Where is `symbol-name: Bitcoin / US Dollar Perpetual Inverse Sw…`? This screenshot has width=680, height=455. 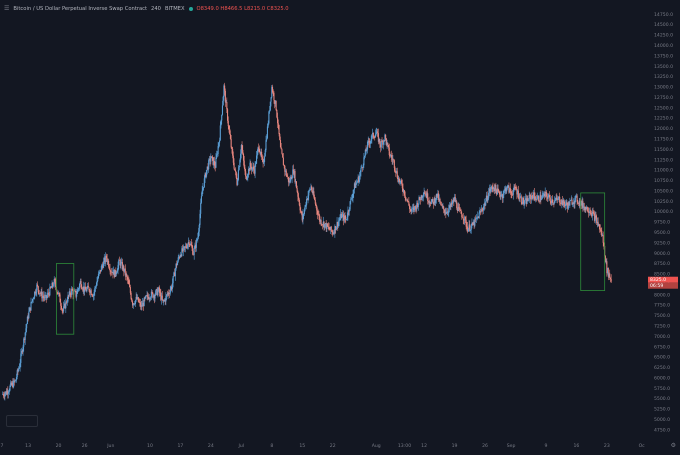
symbol-name: Bitcoin / US Dollar Perpetual Inverse Sw… is located at coordinates (80, 9).